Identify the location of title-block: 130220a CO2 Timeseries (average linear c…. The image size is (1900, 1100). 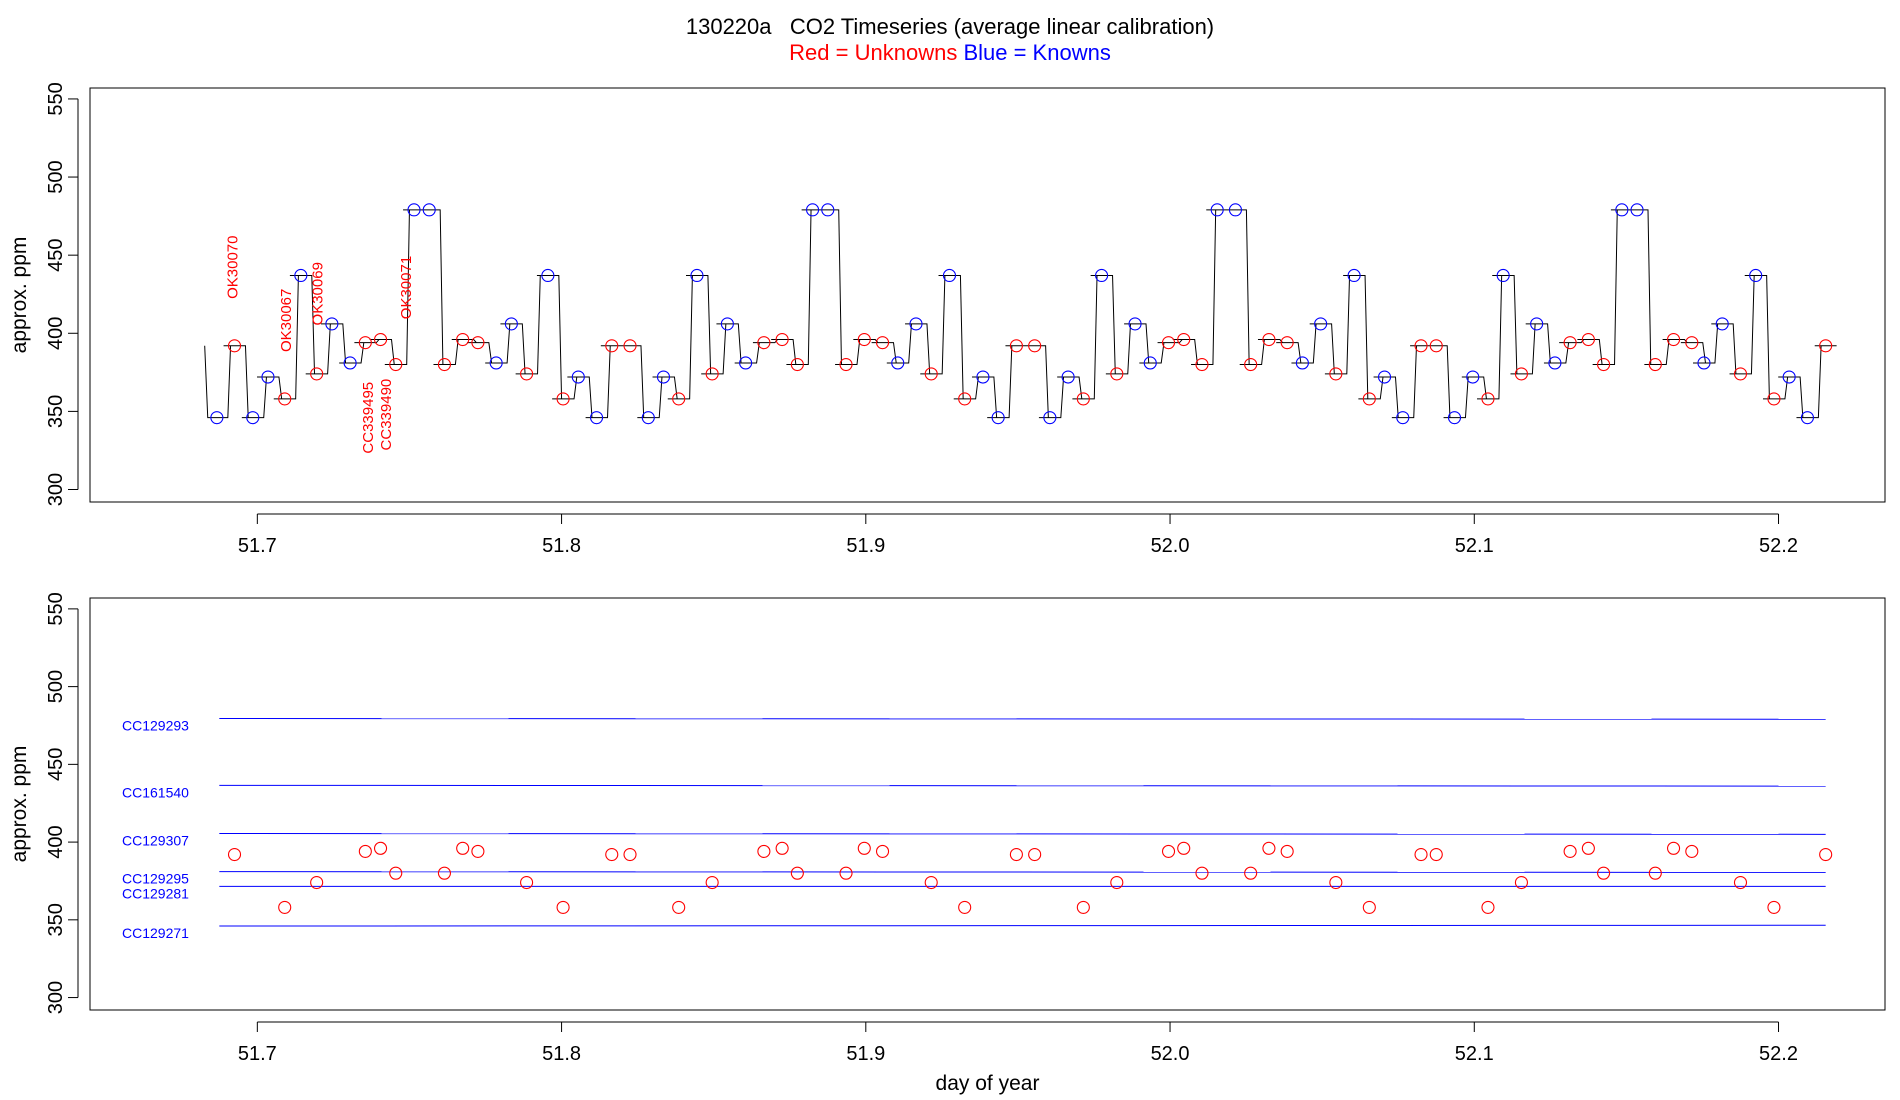
(950, 40).